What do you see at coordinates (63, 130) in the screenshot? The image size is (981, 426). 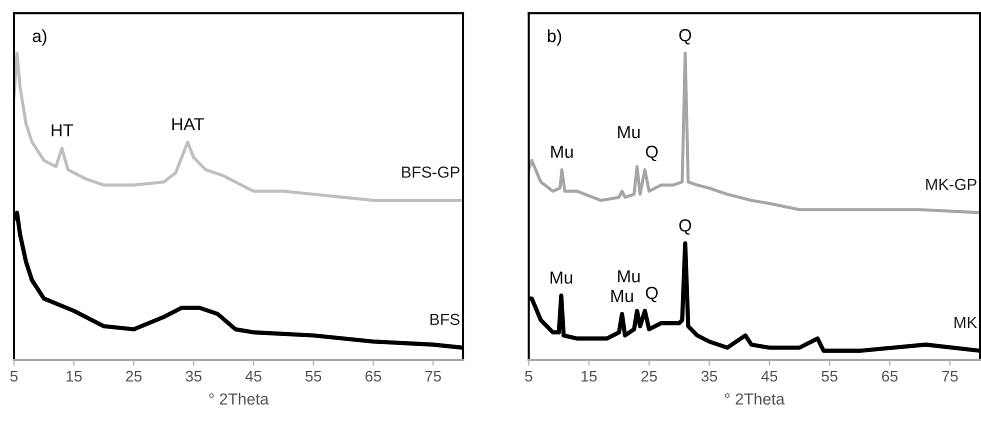 I see `annotation: HT` at bounding box center [63, 130].